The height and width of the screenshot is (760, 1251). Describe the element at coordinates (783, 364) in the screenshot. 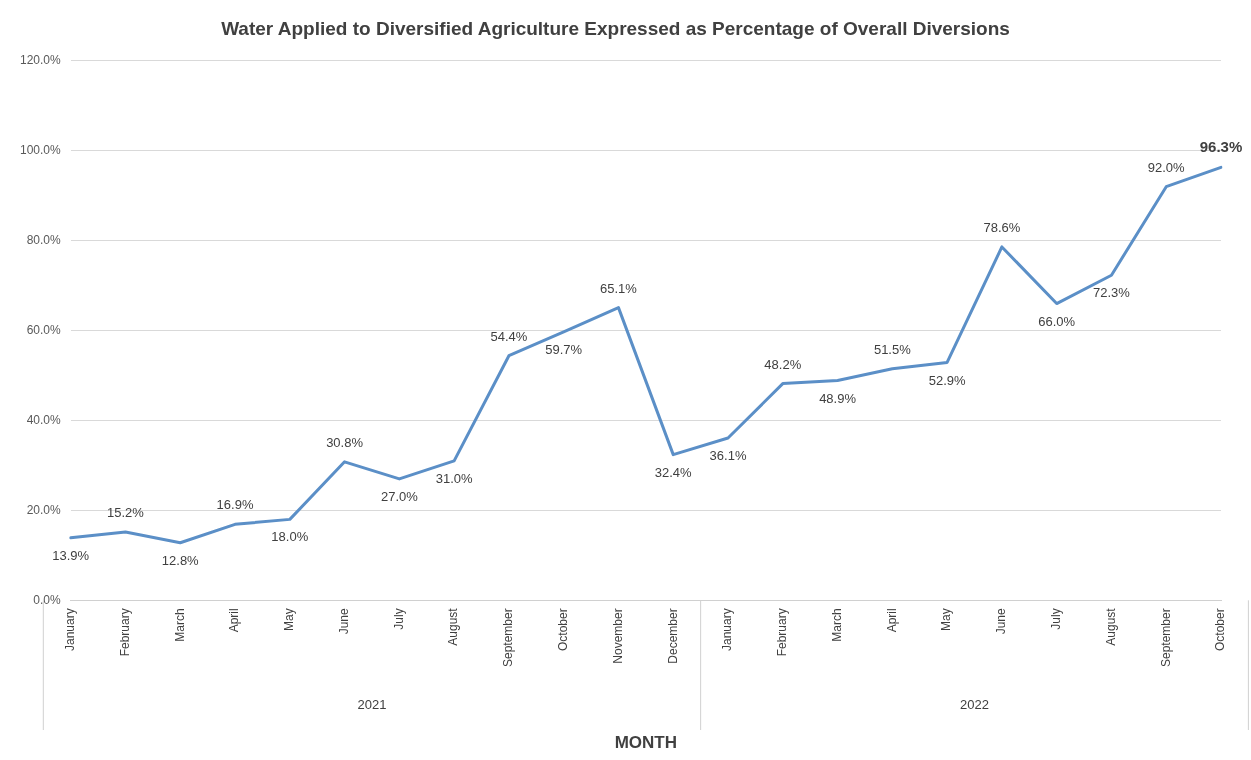

I see `data-label: 48.2%` at that location.